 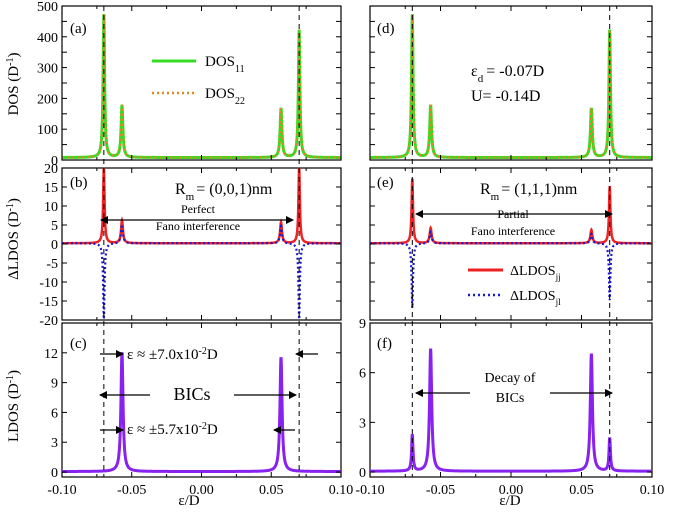 I want to click on xtick-label-c-4: 0.10, so click(x=341, y=490).